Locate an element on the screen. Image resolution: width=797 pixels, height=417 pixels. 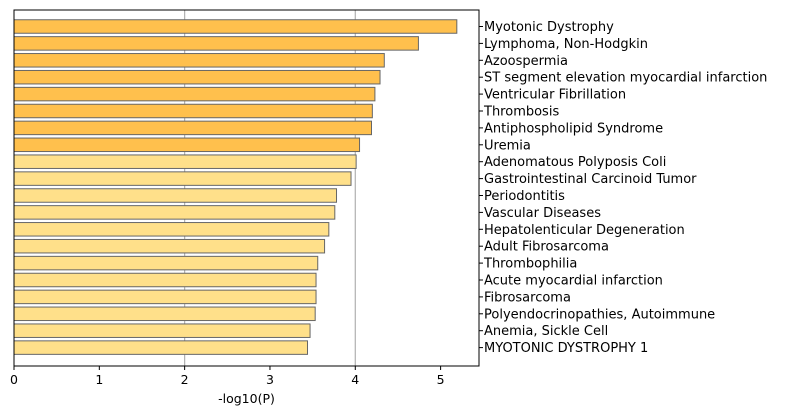
category-label: Adenomatous Polyposis Coli is located at coordinates (575, 162).